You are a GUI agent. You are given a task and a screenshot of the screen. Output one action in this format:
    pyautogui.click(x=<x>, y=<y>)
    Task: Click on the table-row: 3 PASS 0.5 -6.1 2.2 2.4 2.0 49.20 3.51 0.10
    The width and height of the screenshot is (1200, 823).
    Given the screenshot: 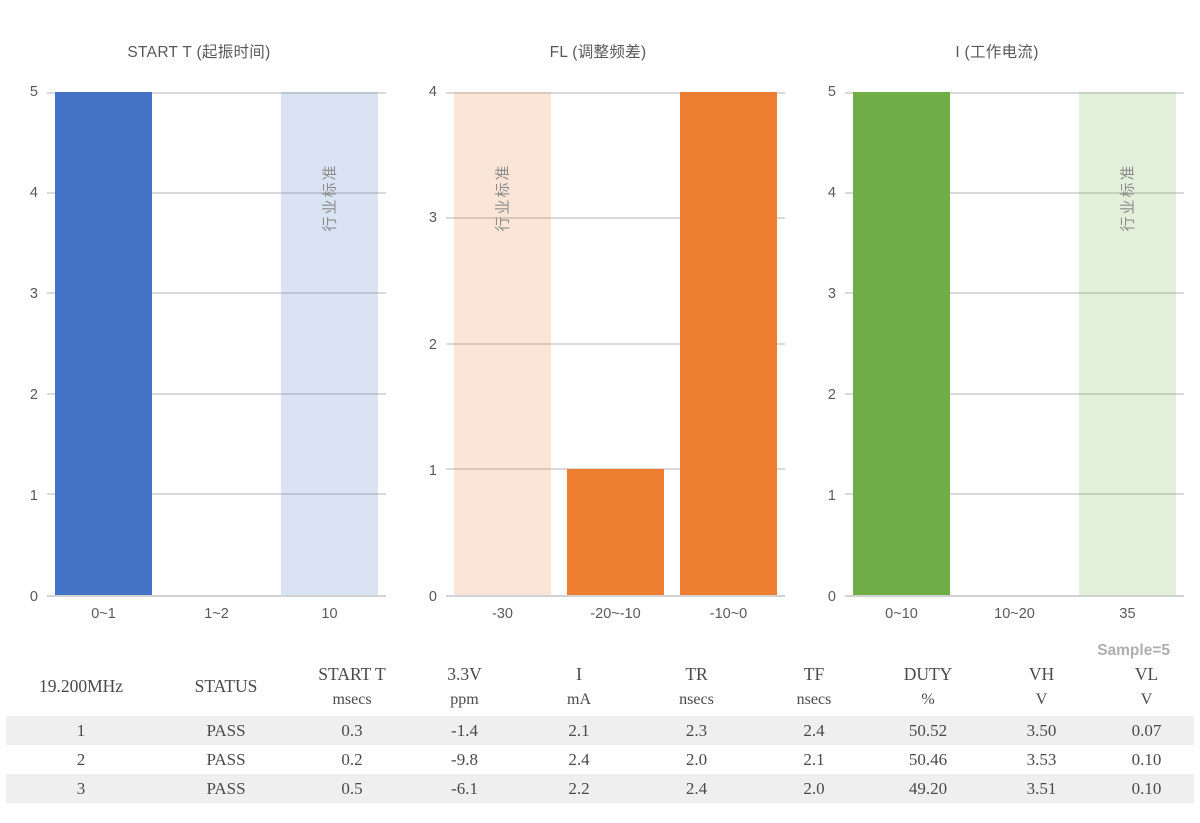 What is the action you would take?
    pyautogui.click(x=600, y=788)
    